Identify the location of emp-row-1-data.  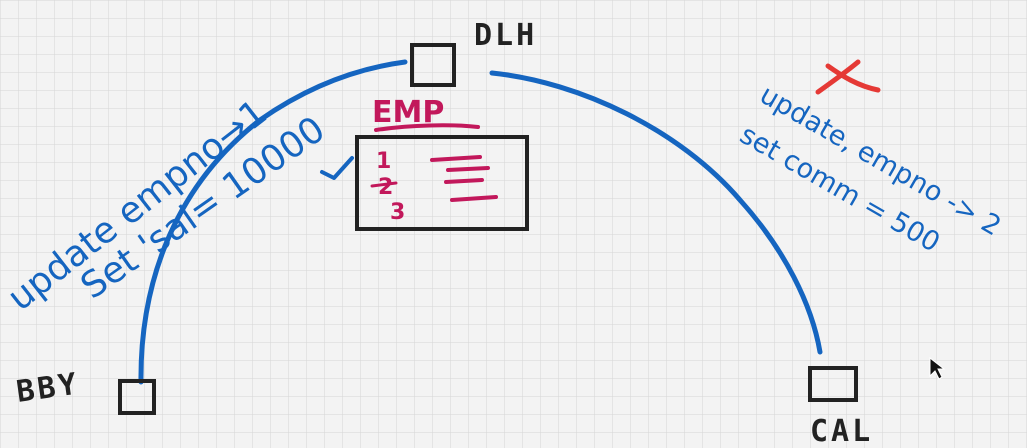
(456, 158).